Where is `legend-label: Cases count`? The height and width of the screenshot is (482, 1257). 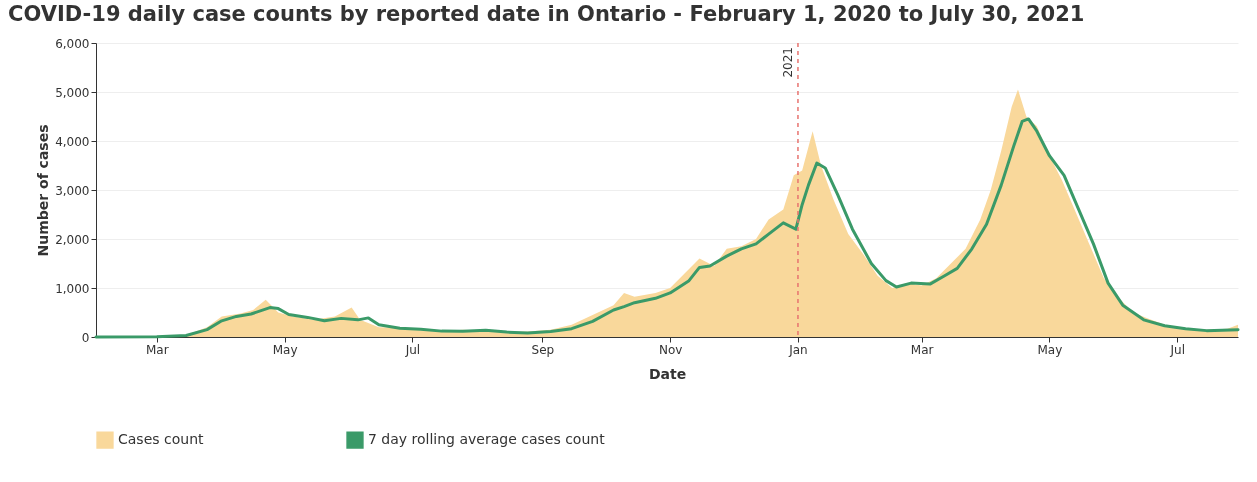
legend-label: Cases count is located at coordinates (161, 439).